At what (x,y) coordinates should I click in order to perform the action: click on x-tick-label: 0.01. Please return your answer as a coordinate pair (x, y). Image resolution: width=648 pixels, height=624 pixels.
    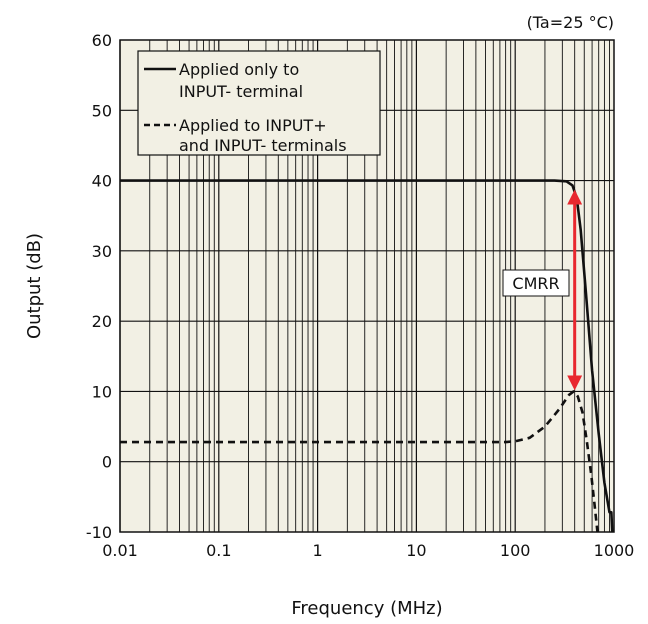
    Looking at the image, I should click on (120, 550).